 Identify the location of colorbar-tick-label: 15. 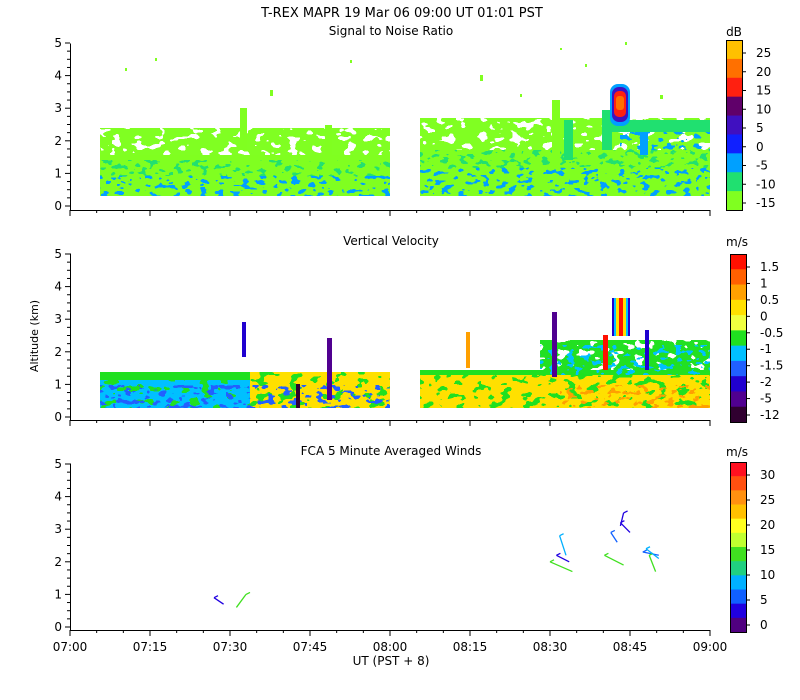
(763, 91).